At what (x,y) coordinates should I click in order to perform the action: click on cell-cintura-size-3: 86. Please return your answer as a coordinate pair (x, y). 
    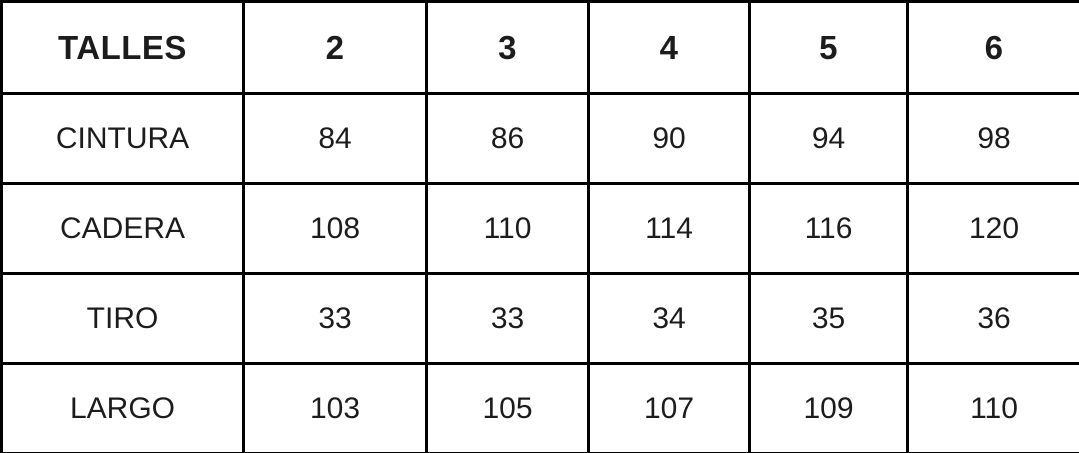
    Looking at the image, I should click on (507, 138).